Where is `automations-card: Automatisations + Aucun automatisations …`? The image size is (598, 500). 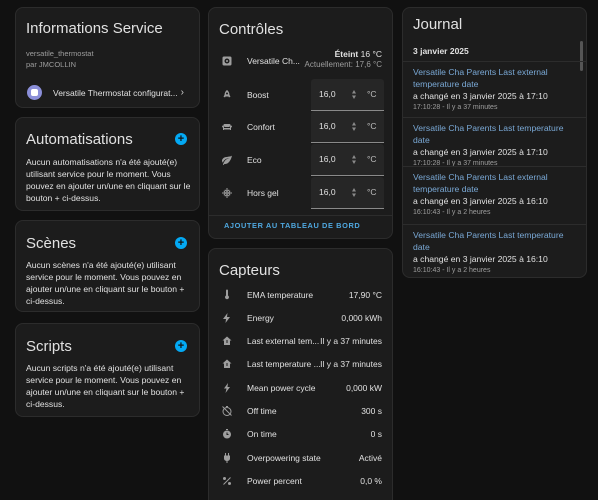
automations-card: Automatisations + Aucun automatisations … is located at coordinates (107, 164).